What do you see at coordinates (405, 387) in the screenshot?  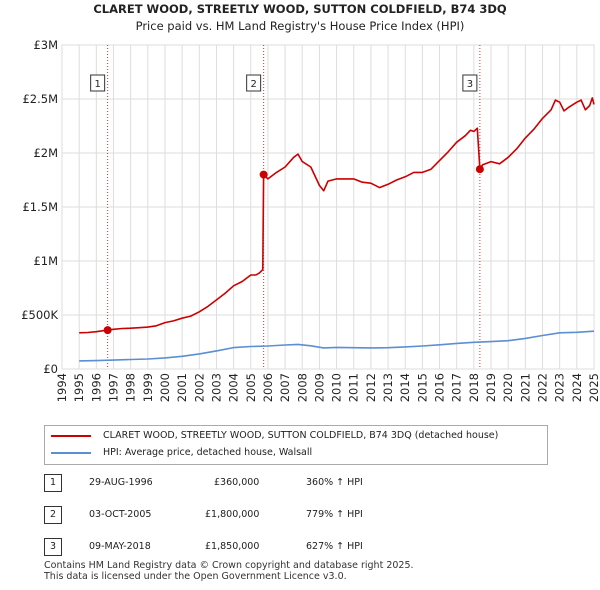 I see `x-tick-label: 2014` at bounding box center [405, 387].